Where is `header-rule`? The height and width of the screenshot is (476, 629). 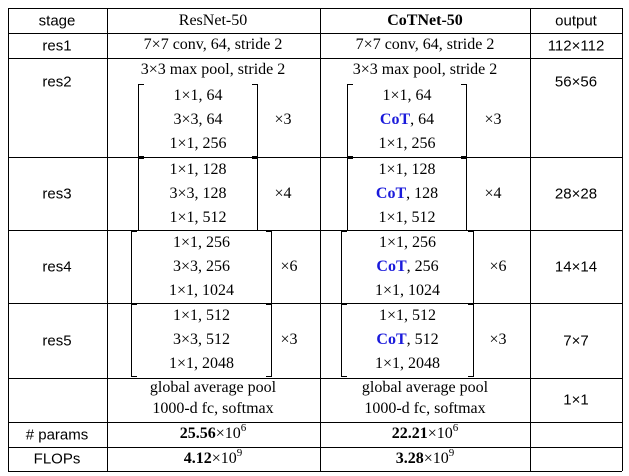
header-rule is located at coordinates (315, 33).